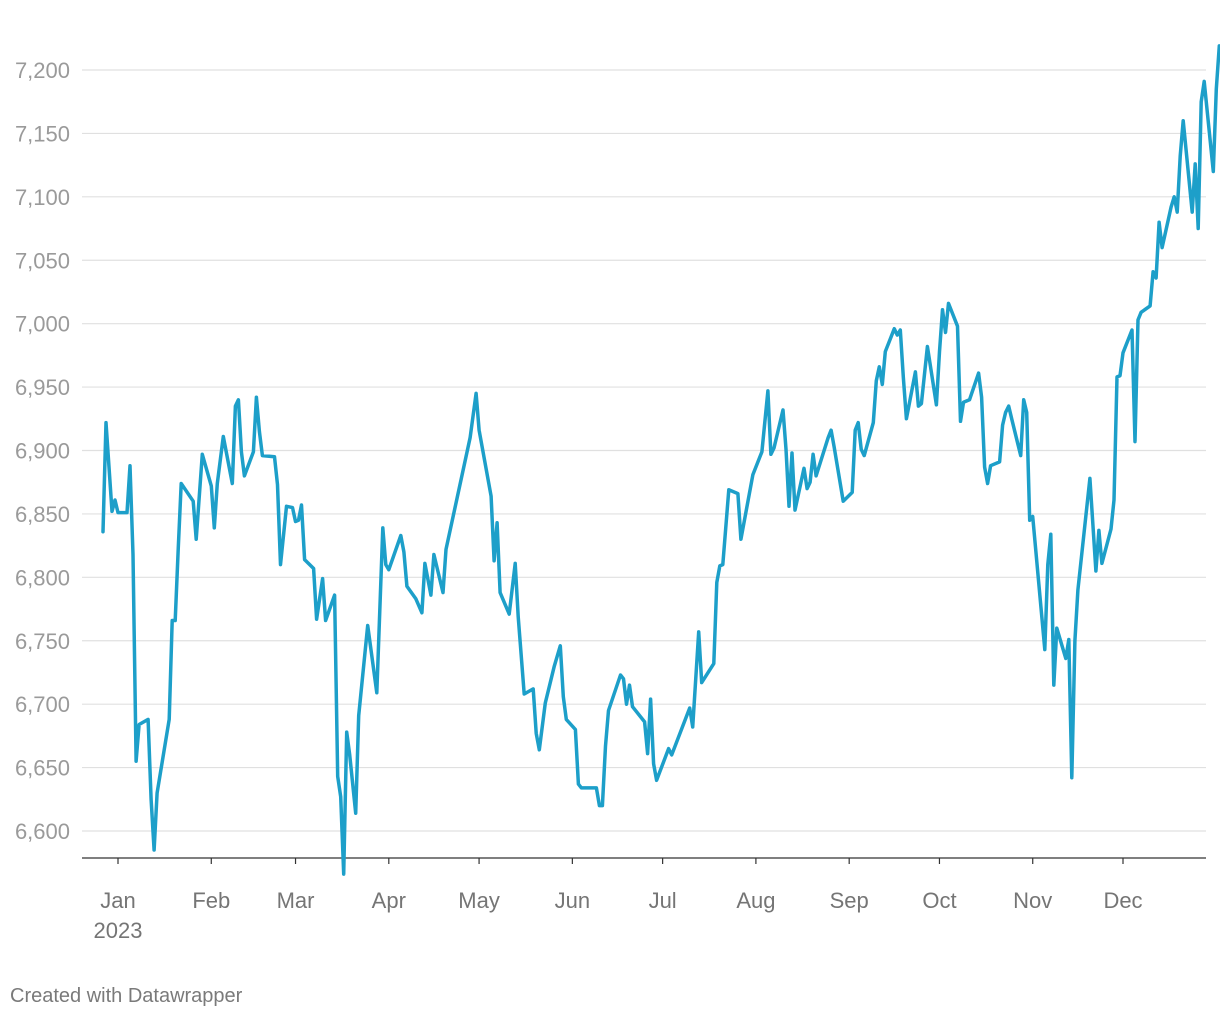  I want to click on x-tick-label: Mar, so click(296, 900).